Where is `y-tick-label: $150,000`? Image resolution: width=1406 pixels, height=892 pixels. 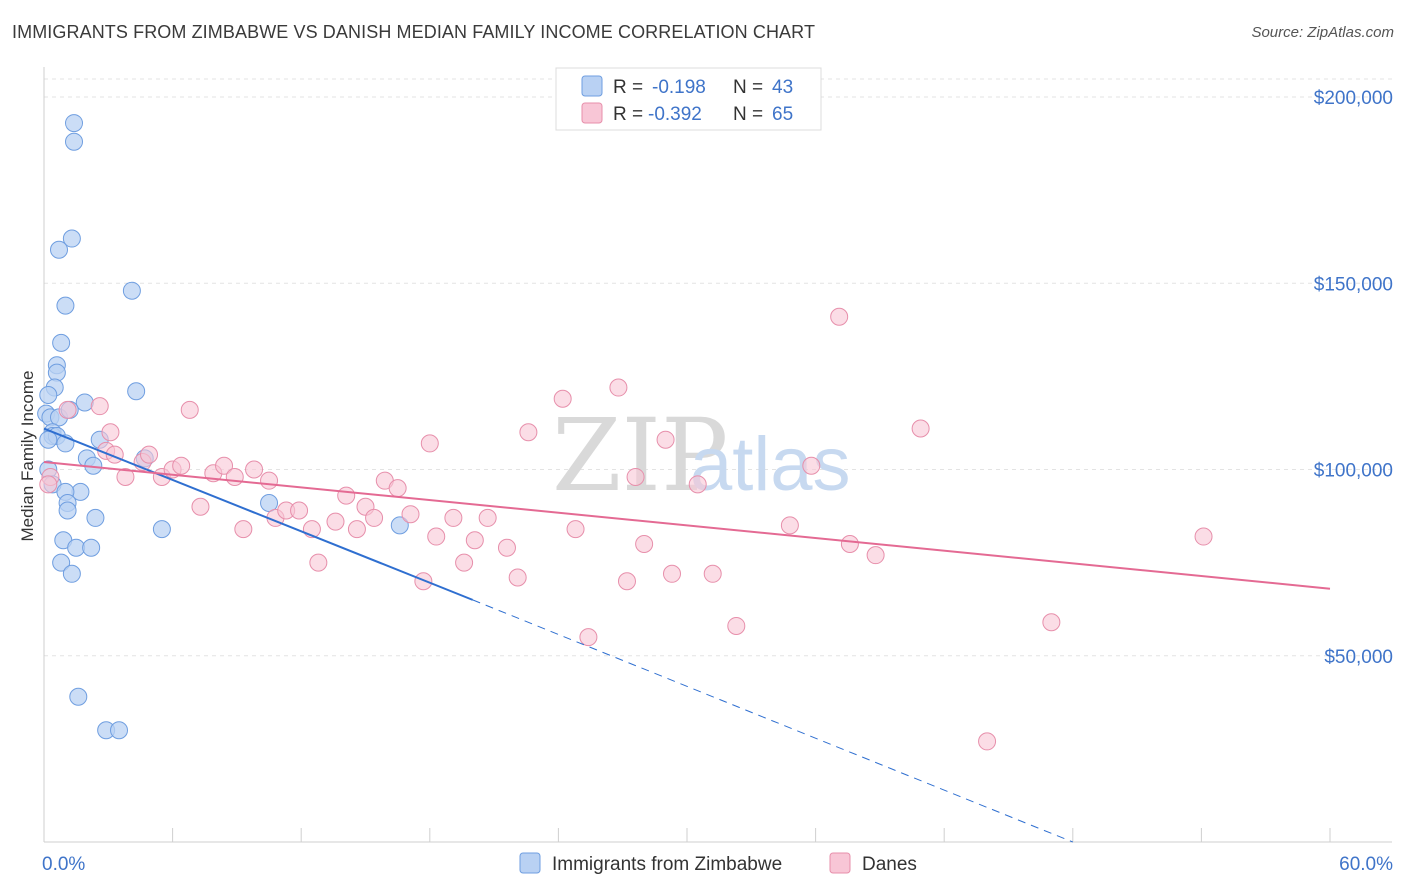 y-tick-label: $150,000 is located at coordinates (1353, 284).